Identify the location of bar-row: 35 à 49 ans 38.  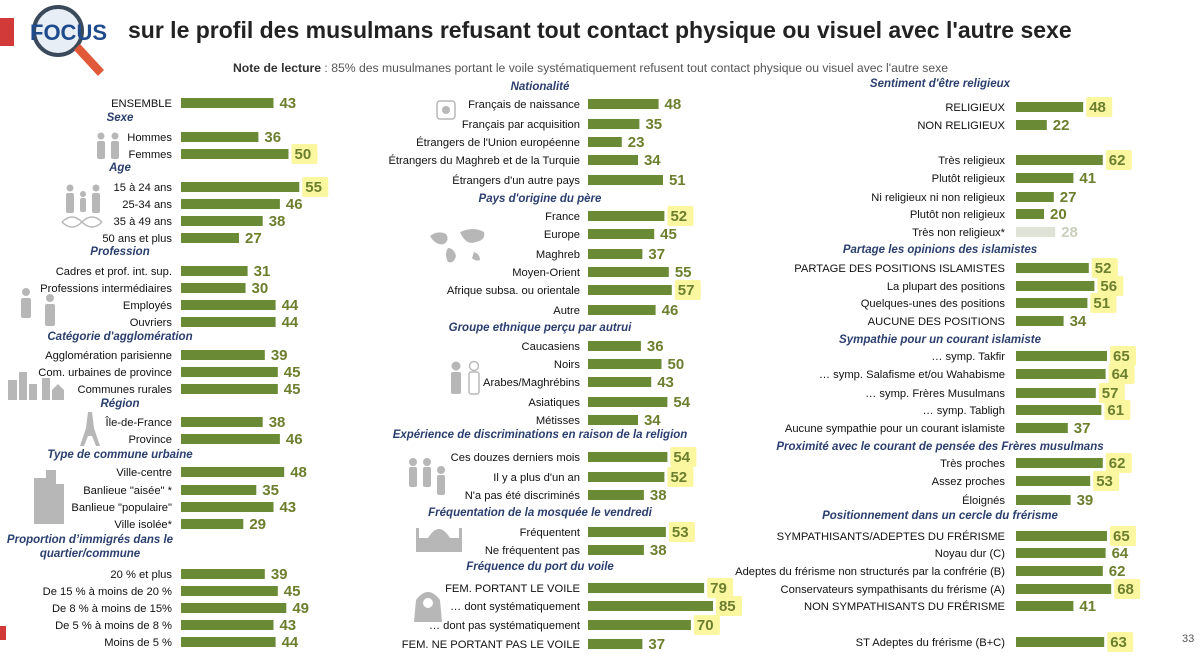
(200, 221).